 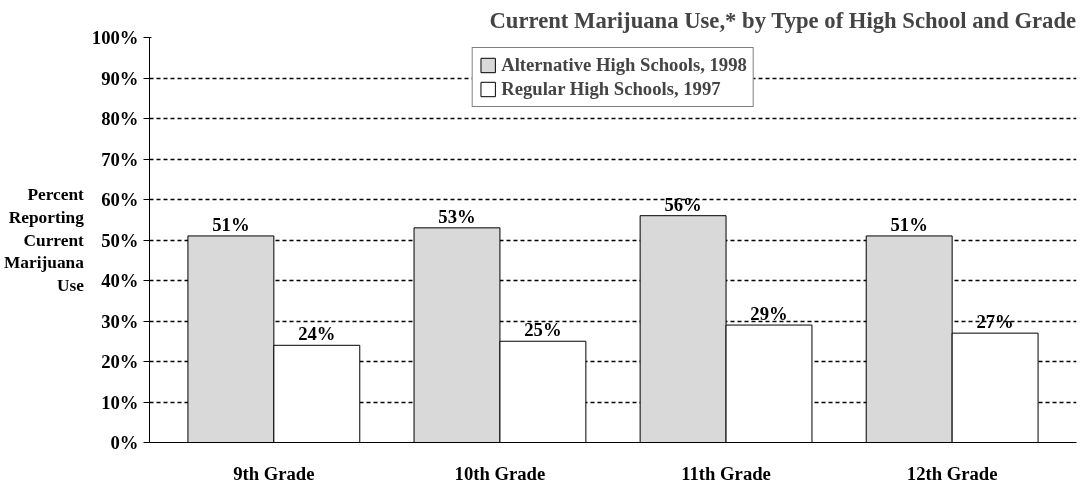 I want to click on y-tick-label: 100%, so click(x=115, y=37).